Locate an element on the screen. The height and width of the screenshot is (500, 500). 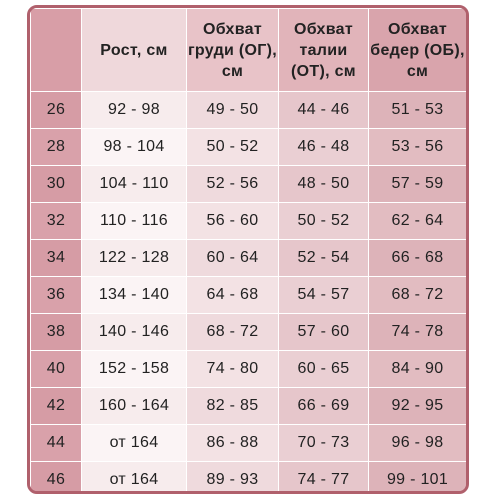
height-cell: 92 - 98 is located at coordinates (134, 110).